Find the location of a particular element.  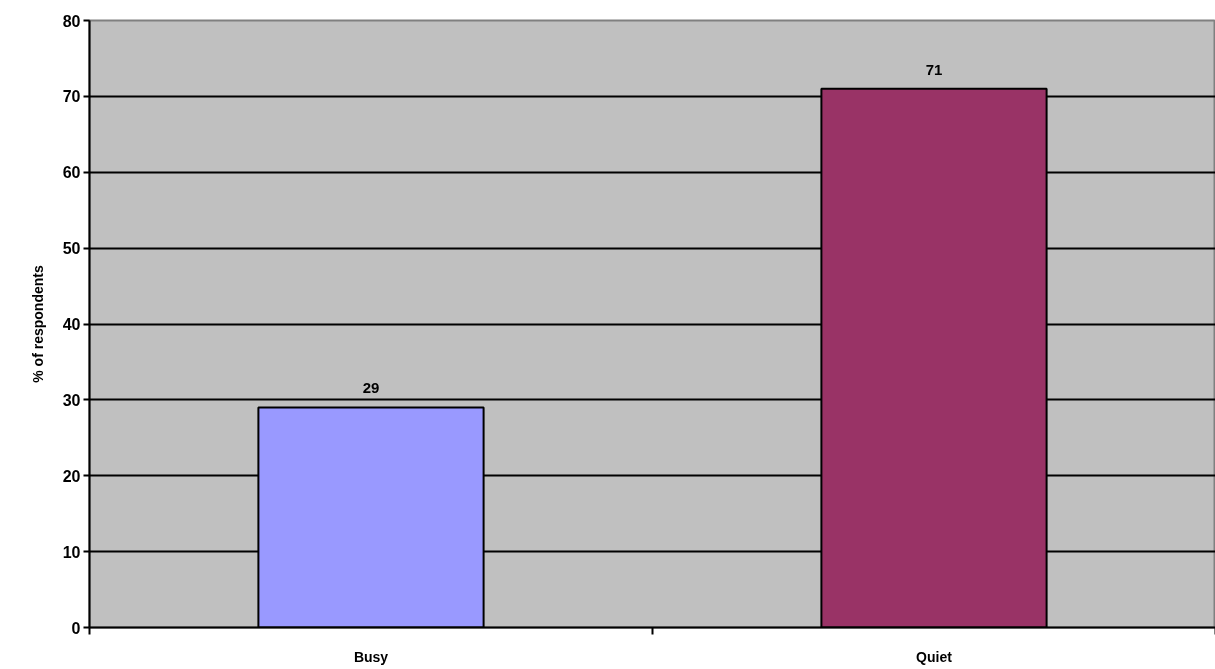

y-tick-label: 0 is located at coordinates (76, 628).